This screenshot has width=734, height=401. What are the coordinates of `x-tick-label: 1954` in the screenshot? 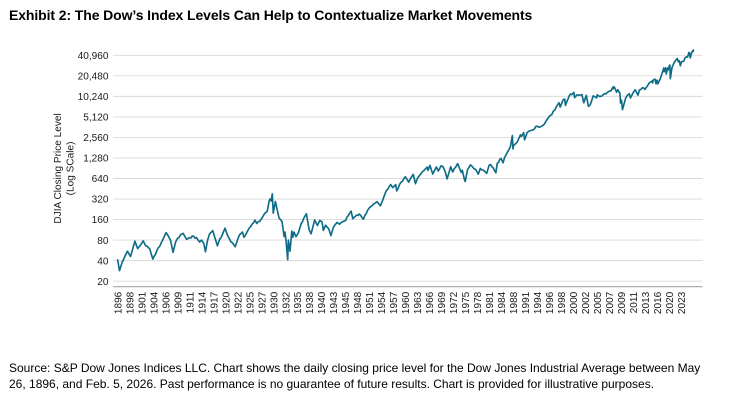 It's located at (382, 302).